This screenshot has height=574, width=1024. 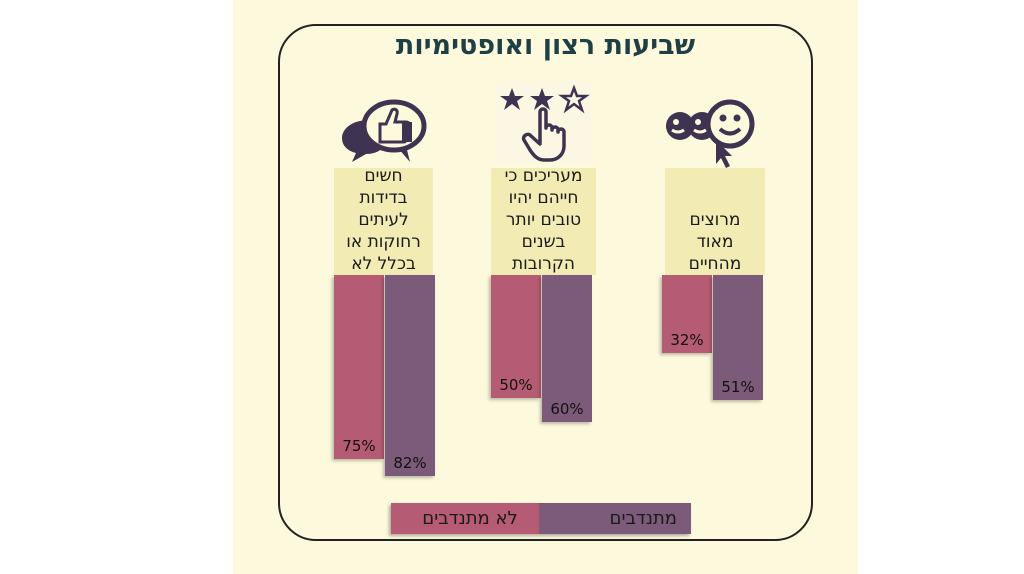 I want to click on category-label-line: בכלל לא, so click(x=383, y=264).